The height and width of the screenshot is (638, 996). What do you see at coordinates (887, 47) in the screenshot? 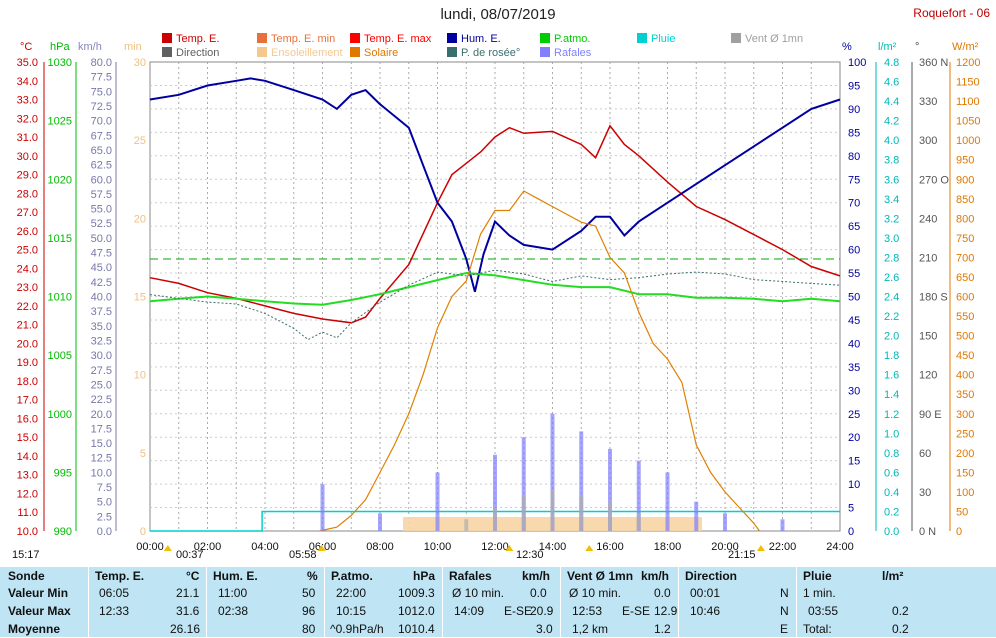
I see `axis-unit-label: l/m²` at bounding box center [887, 47].